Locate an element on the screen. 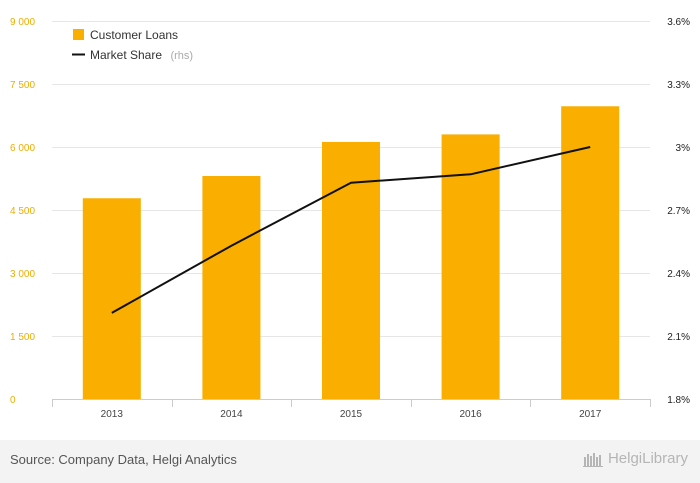 The width and height of the screenshot is (700, 483). y-left-tick-label: 1 500 is located at coordinates (22, 337).